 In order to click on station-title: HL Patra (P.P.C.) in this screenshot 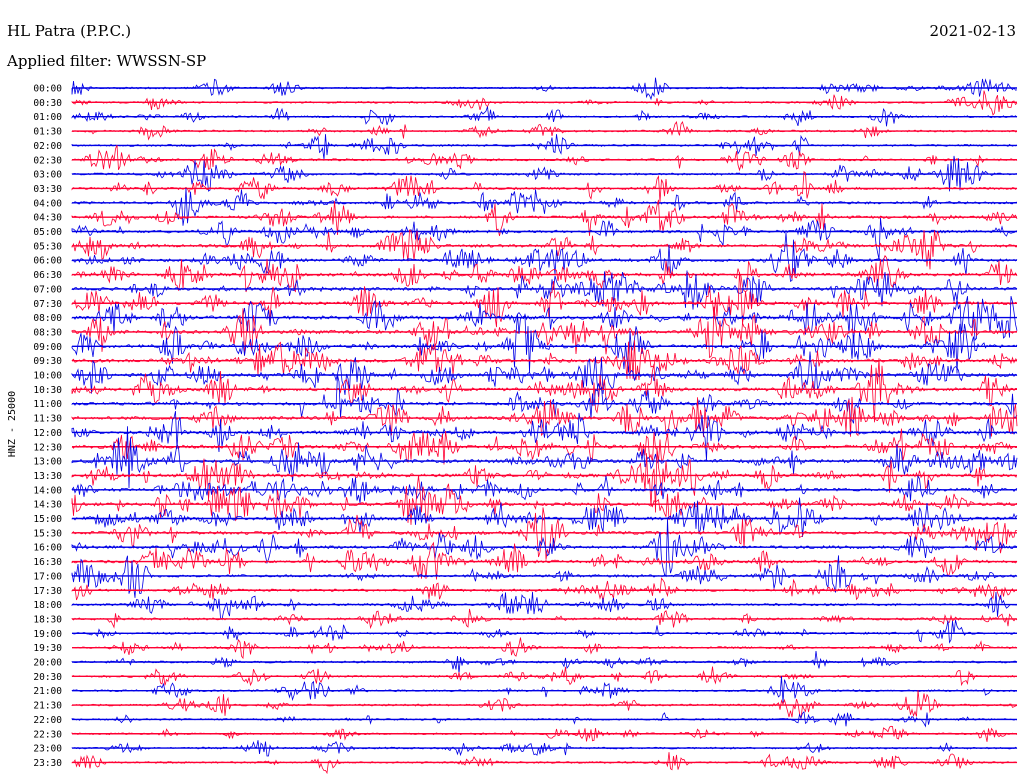, I will do `click(69, 31)`.